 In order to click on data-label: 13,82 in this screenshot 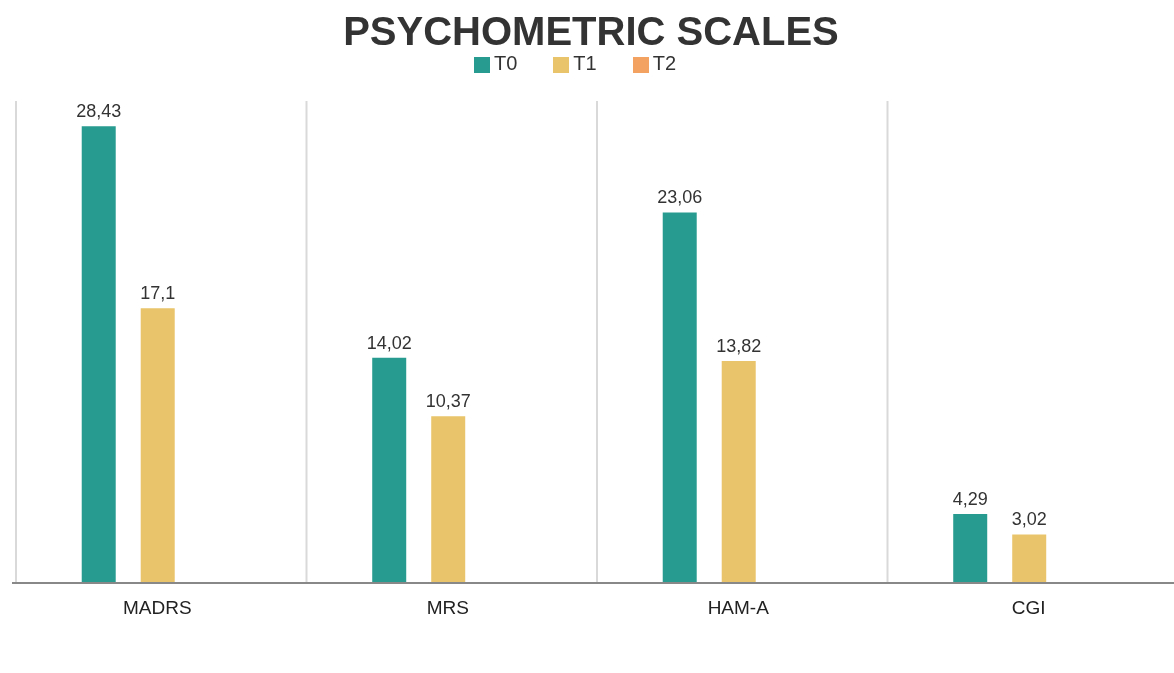, I will do `click(739, 345)`.